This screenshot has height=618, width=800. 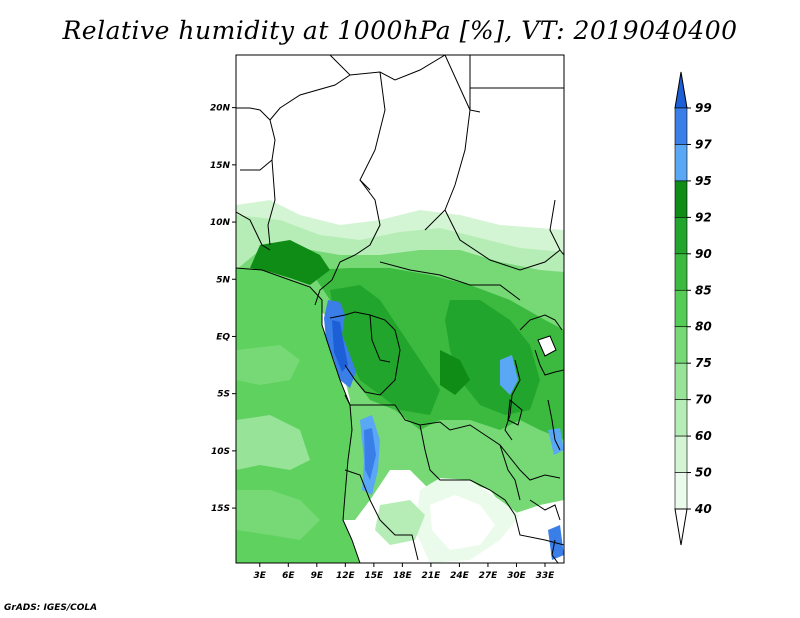 I want to click on lat-tick-label: 10N, so click(x=220, y=223).